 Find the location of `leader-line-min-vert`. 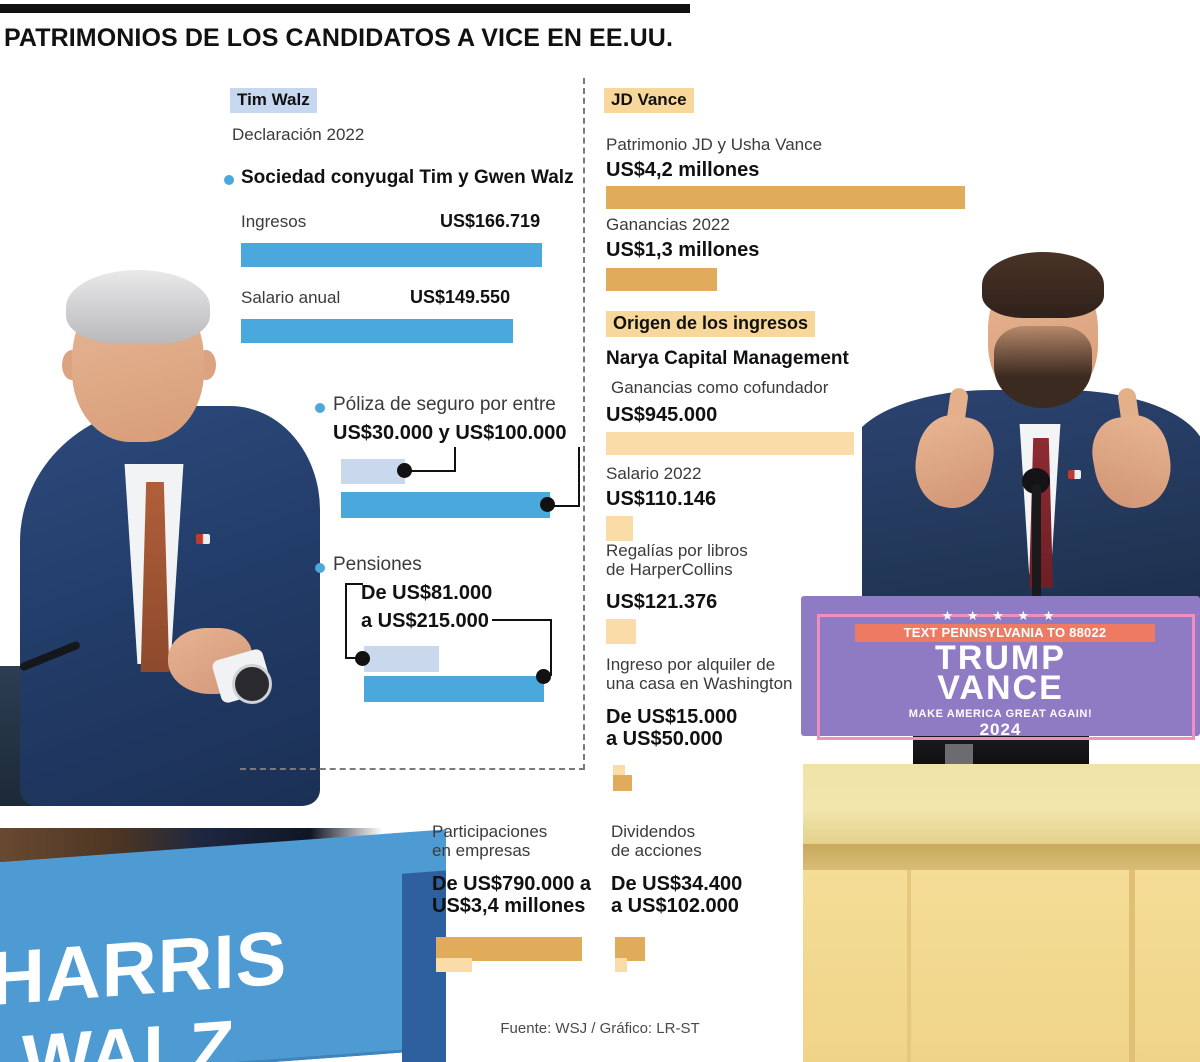

leader-line-min-vert is located at coordinates (455, 459).